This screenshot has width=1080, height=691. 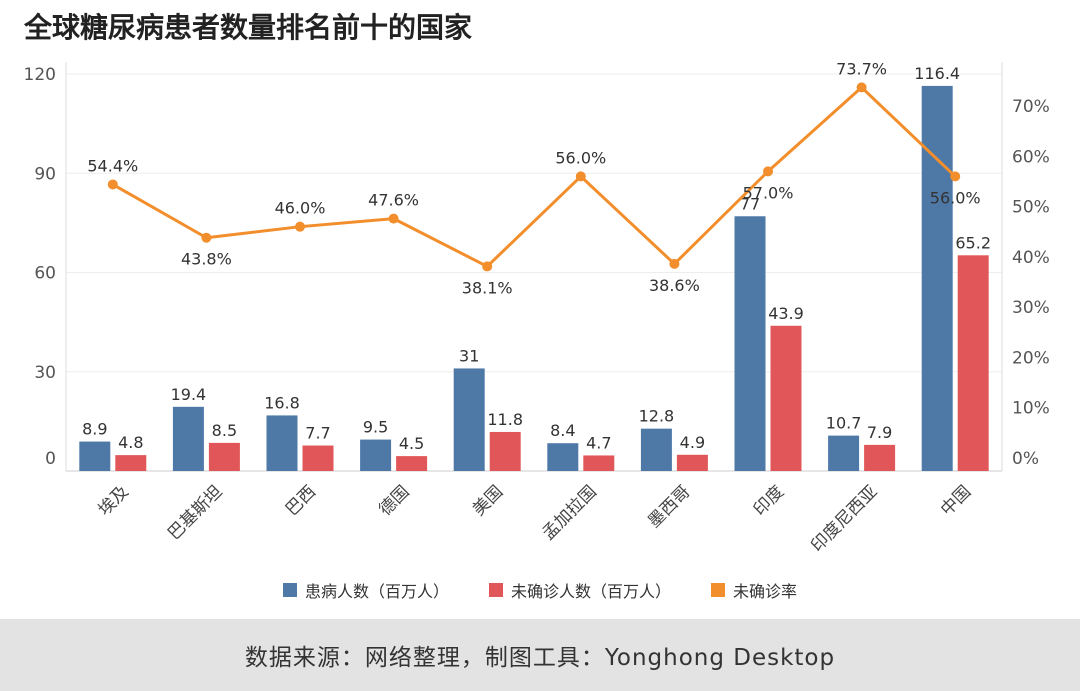 What do you see at coordinates (956, 501) in the screenshot?
I see `x-category-label: 中国` at bounding box center [956, 501].